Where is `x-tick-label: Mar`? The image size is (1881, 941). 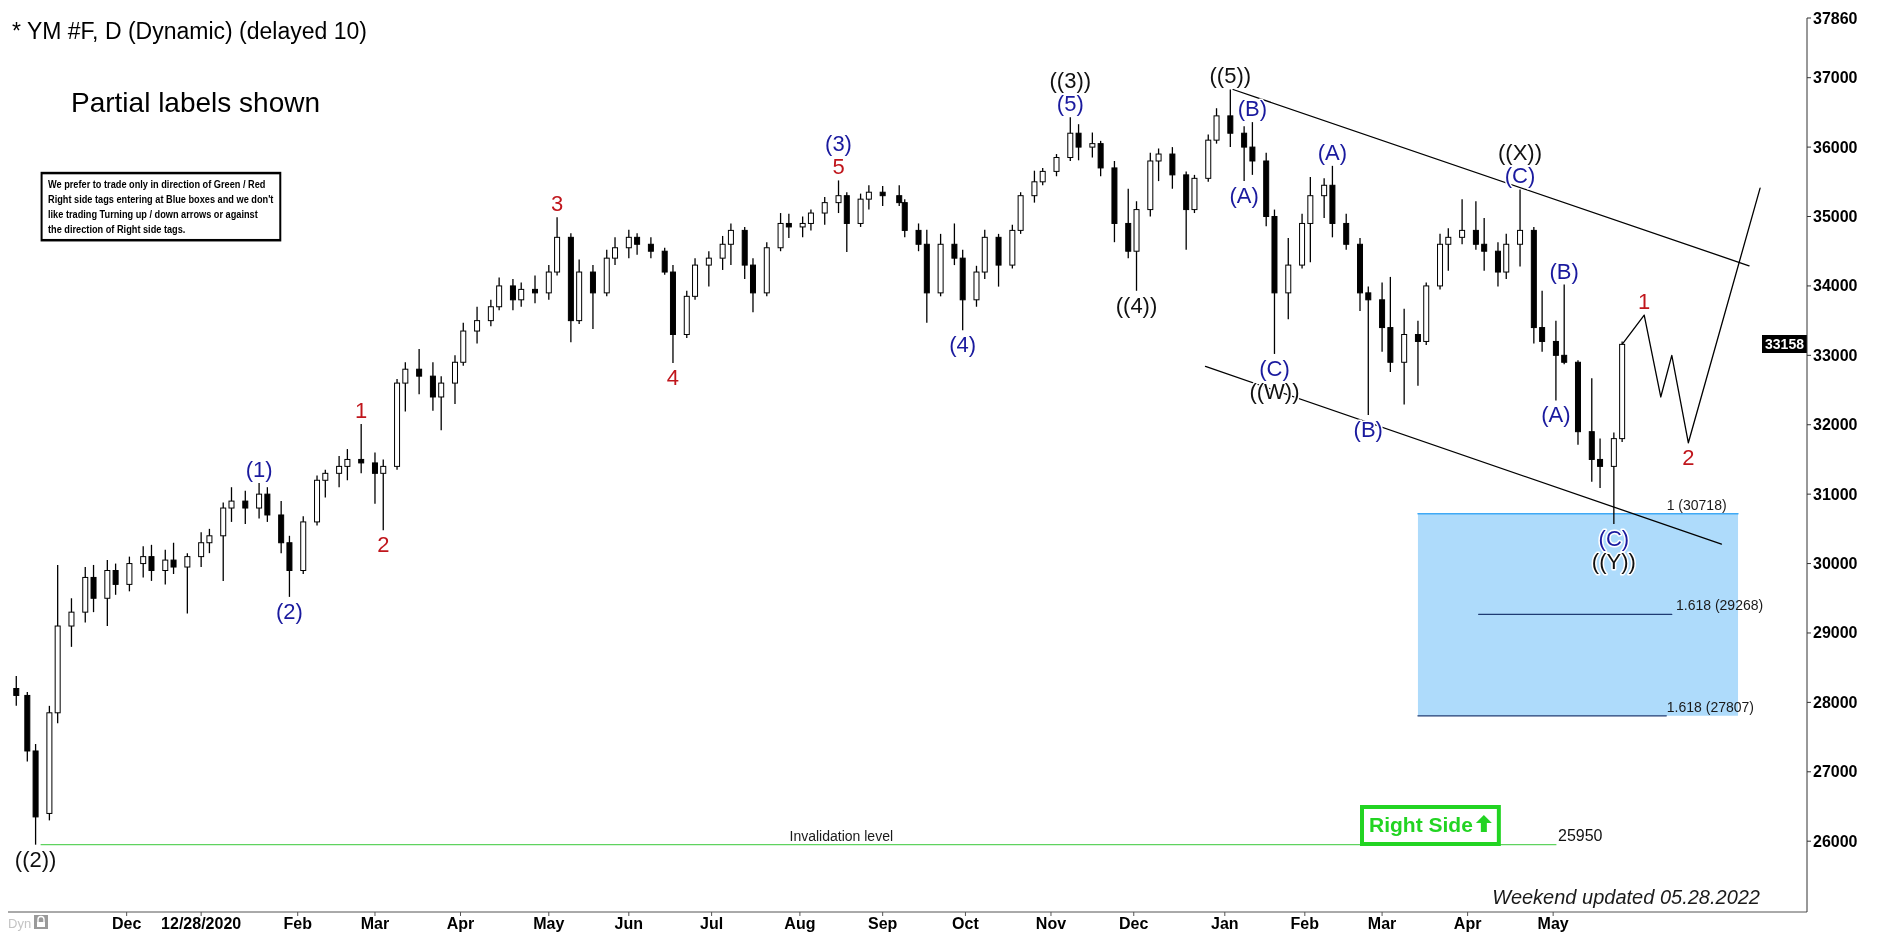 x-tick-label: Mar is located at coordinates (375, 923).